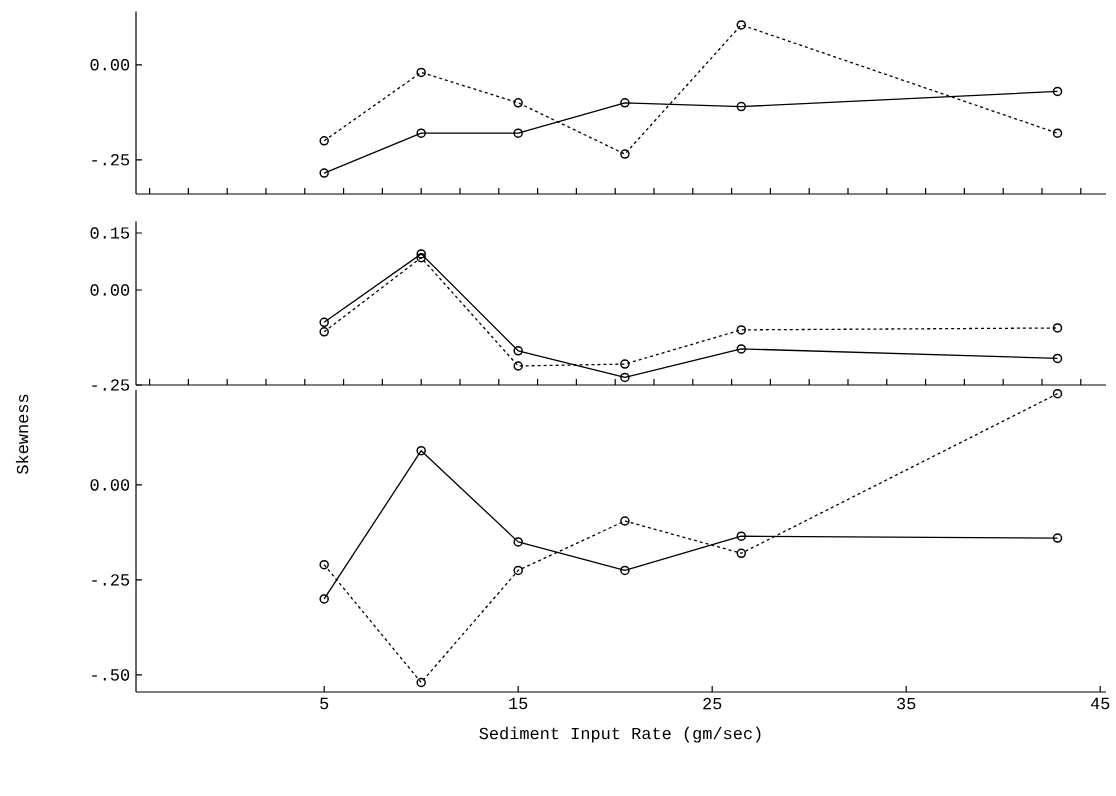 The image size is (1116, 796). Describe the element at coordinates (518, 703) in the screenshot. I see `x-tick-label: 15` at that location.